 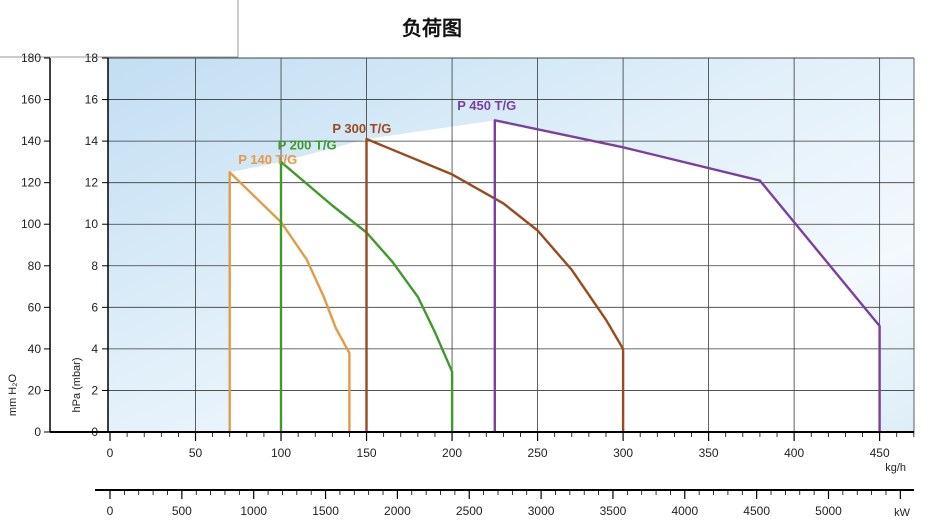 I want to click on x2-tick-label: 500, so click(x=182, y=511).